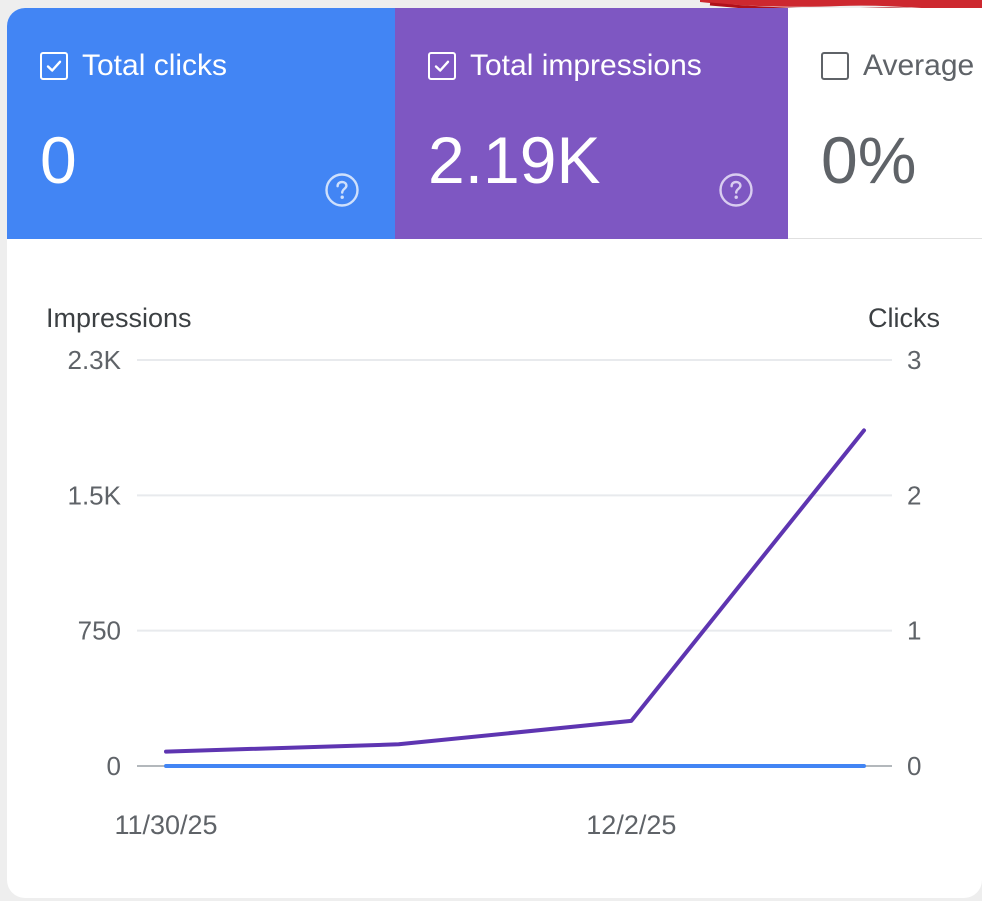 Image resolution: width=982 pixels, height=901 pixels. Describe the element at coordinates (914, 631) in the screenshot. I see `right-axis-tick-label: 1` at that location.